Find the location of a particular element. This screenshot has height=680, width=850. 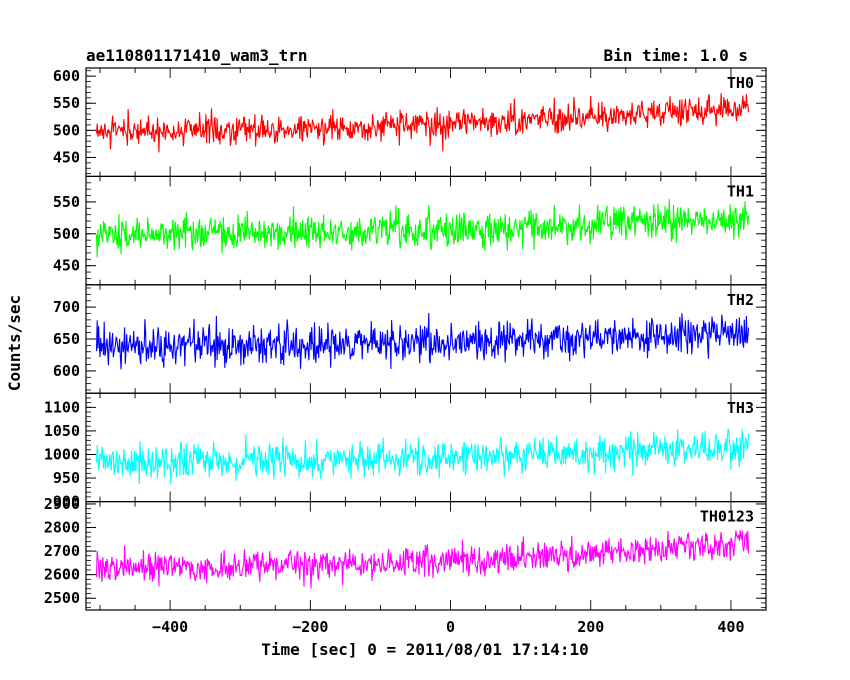

series-line-th3 is located at coordinates (422, 456).